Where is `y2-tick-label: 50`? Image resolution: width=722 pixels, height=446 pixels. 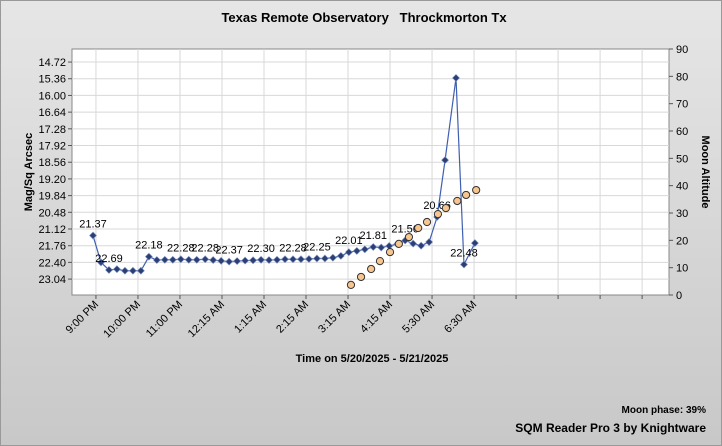 y2-tick-label: 50 is located at coordinates (682, 159).